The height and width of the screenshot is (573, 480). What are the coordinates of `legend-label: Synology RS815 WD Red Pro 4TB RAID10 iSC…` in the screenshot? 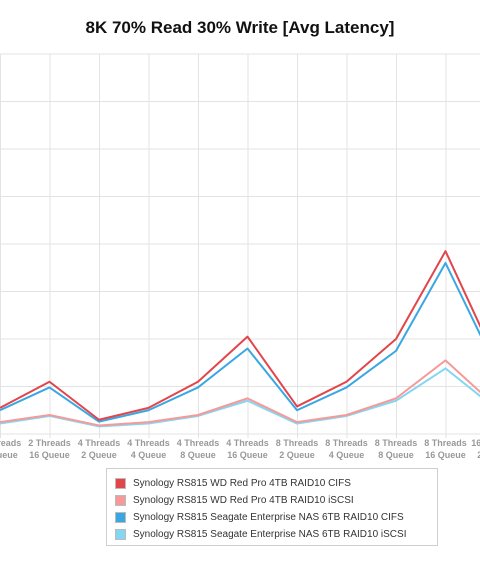 It's located at (243, 500).